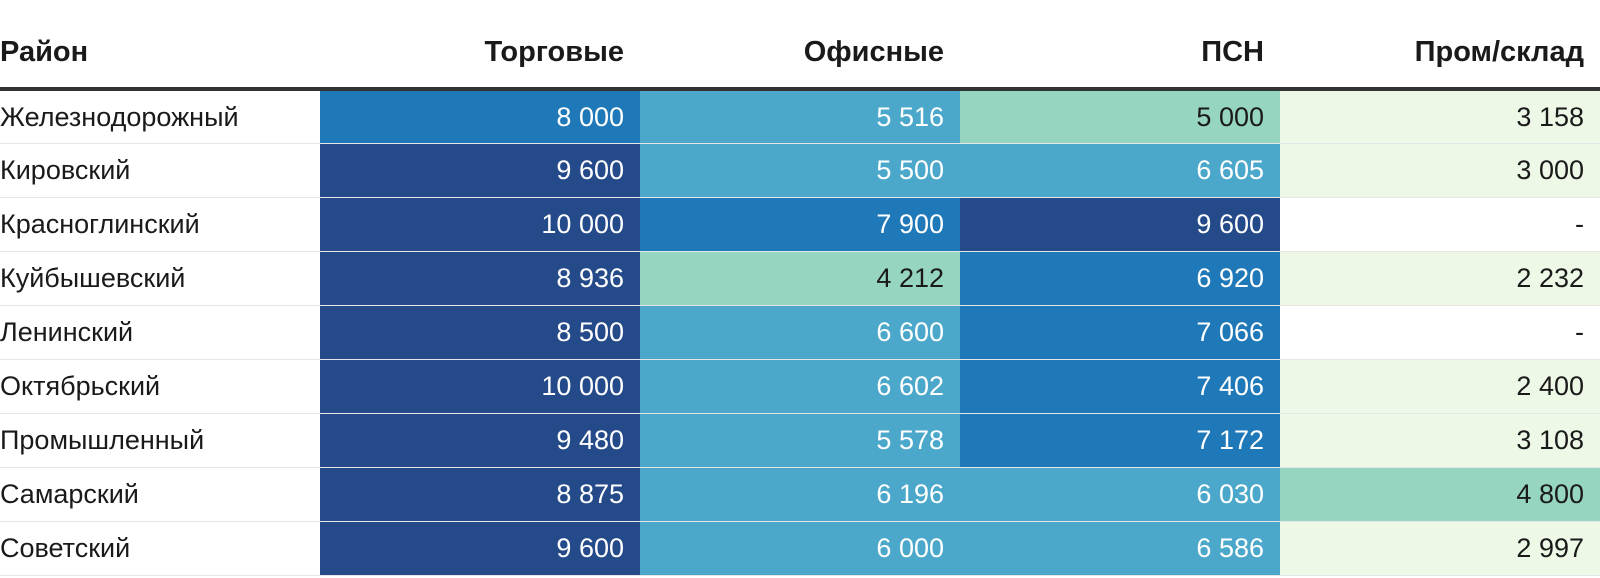 The image size is (1600, 578). I want to click on cell-office: 6 000, so click(800, 548).